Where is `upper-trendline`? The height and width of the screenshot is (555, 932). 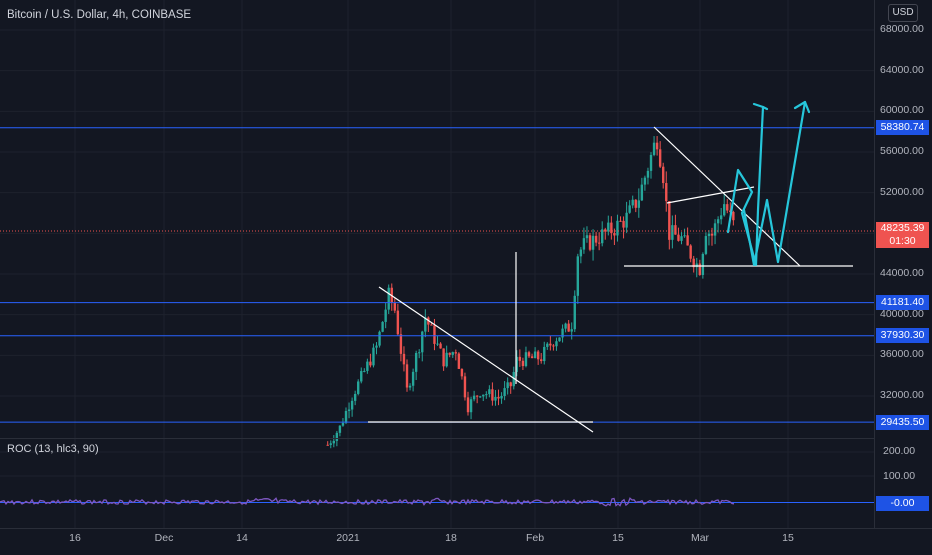 upper-trendline is located at coordinates (710, 195).